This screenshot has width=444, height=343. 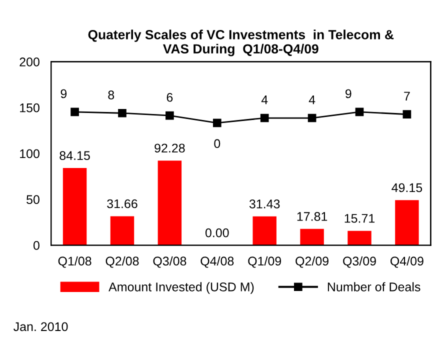 I want to click on x-tick-label: Q1/08, so click(x=75, y=262).